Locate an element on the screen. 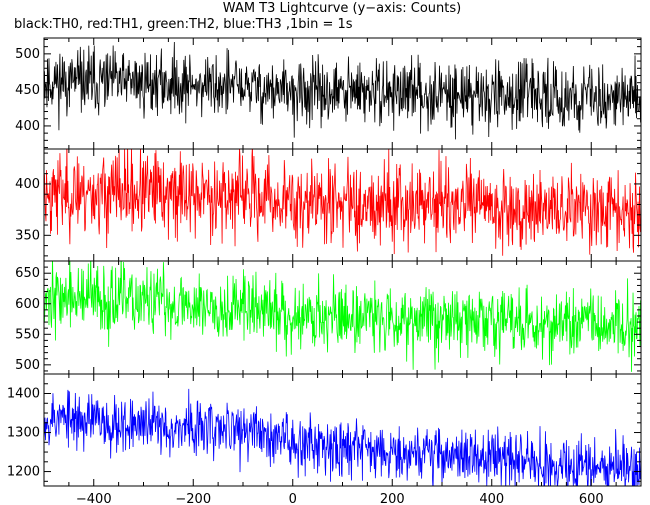  y-tick-label: 350 is located at coordinates (27, 235).